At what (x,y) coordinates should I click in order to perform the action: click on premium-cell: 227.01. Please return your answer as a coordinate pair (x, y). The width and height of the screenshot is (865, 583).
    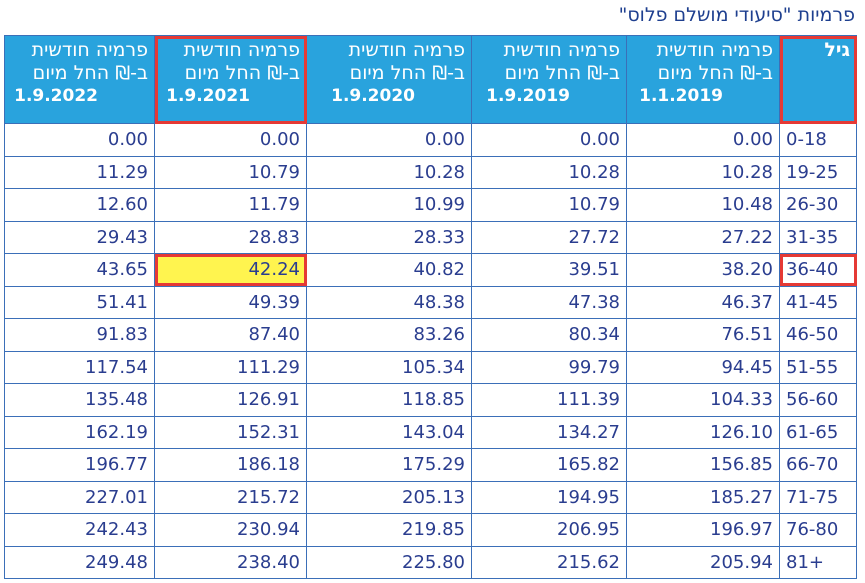
    Looking at the image, I should click on (79, 497).